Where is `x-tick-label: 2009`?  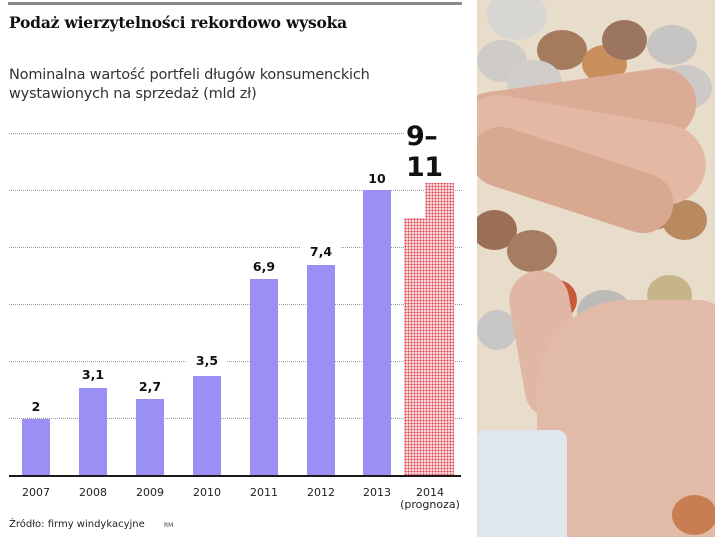
x-tick-label: 2009 is located at coordinates (150, 492).